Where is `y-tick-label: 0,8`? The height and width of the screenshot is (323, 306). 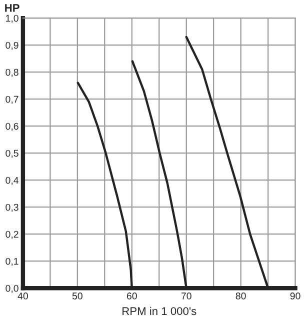 y-tick-label: 0,8 is located at coordinates (12, 72).